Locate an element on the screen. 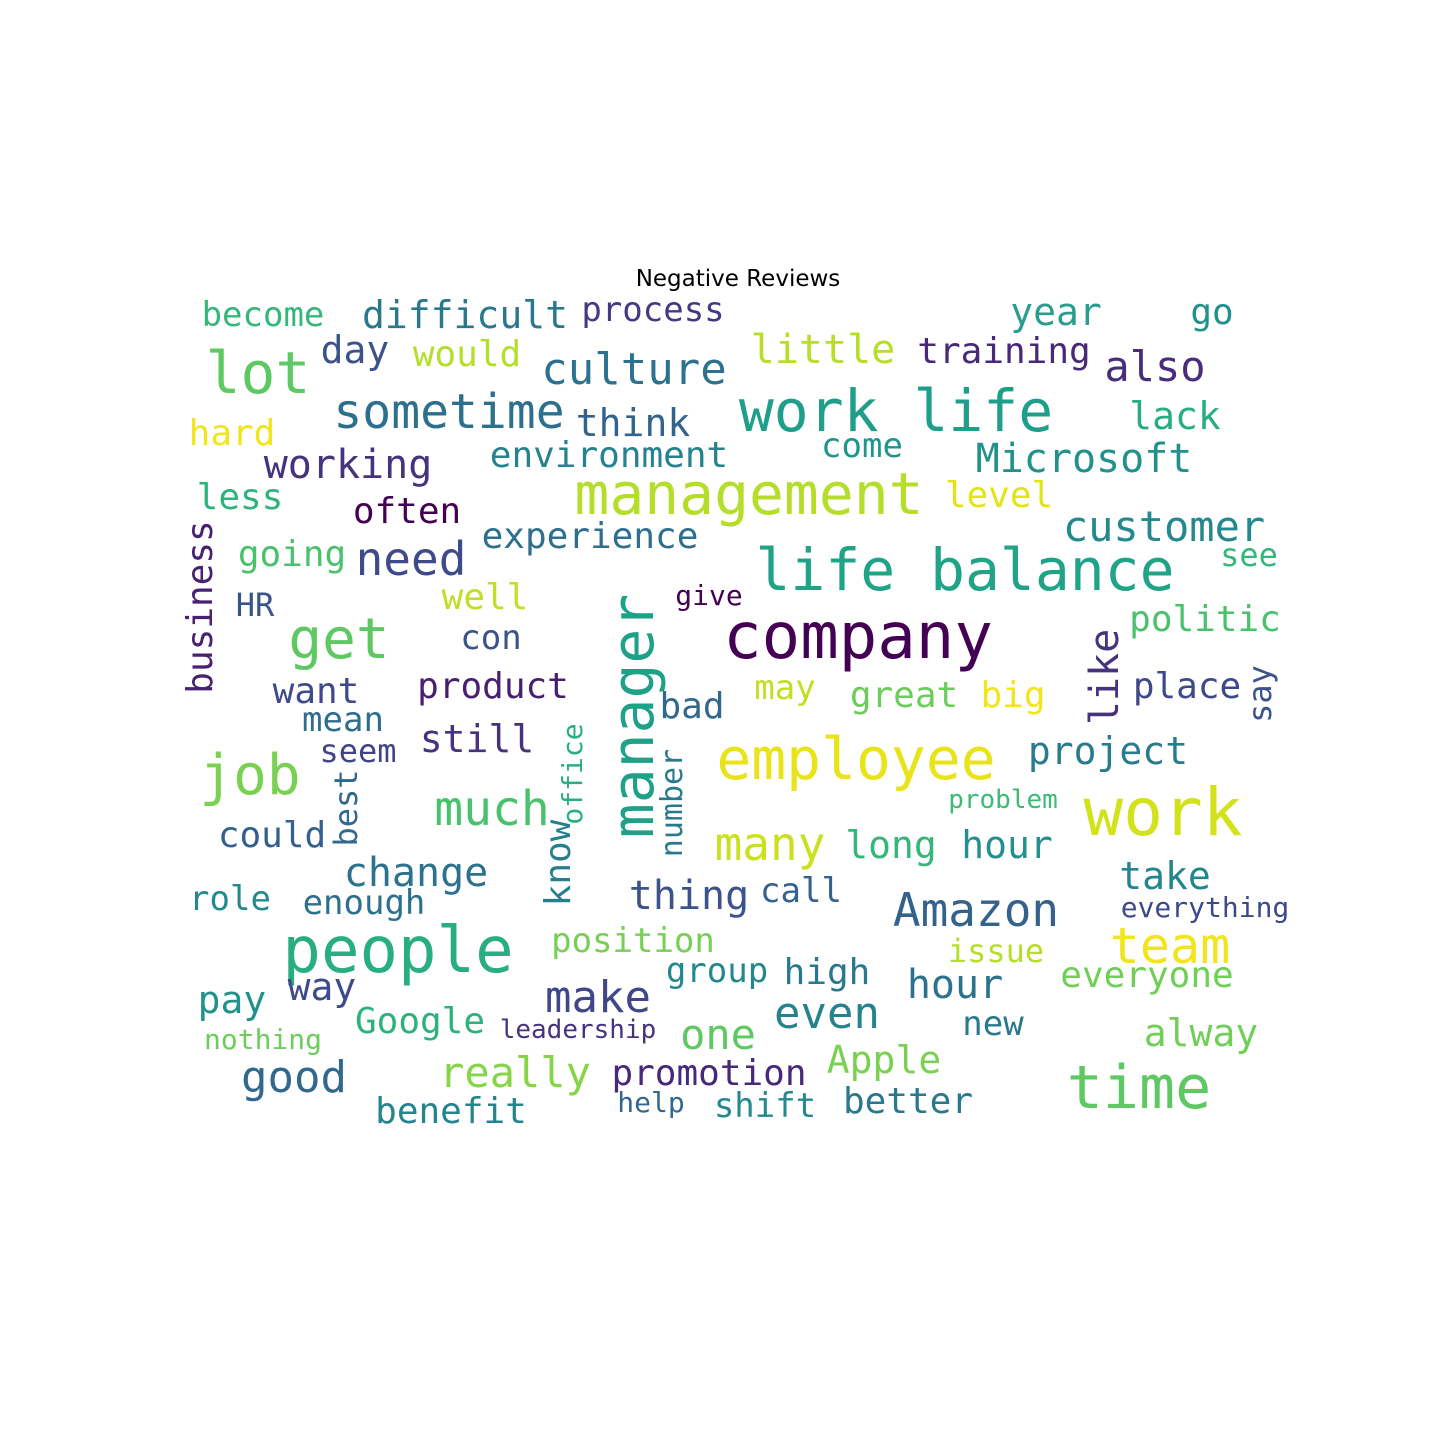 The width and height of the screenshot is (1440, 1440). word-want: want is located at coordinates (316, 691).